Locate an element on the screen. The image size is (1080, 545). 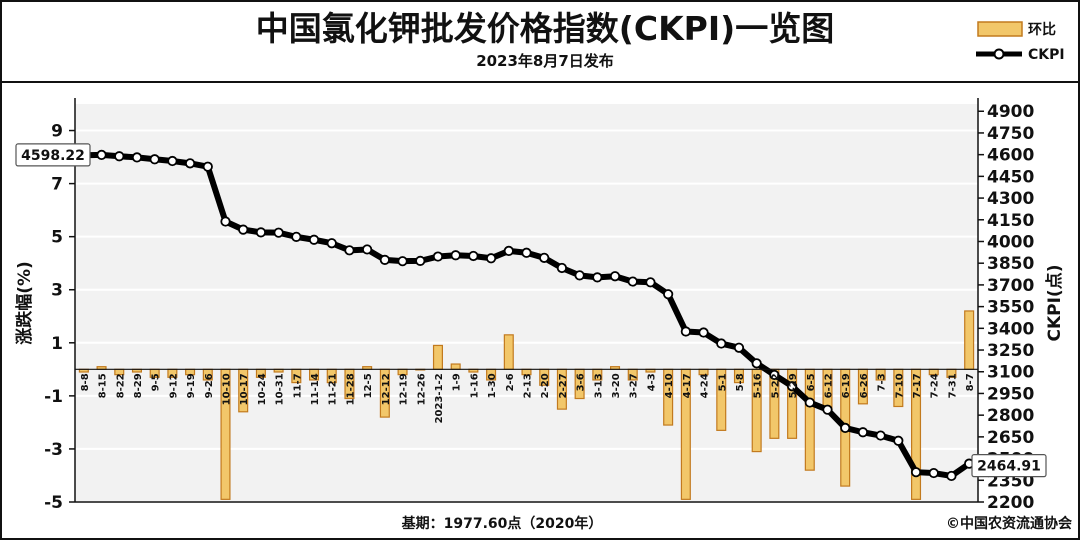
x-tick-label: 7-10 is located at coordinates (899, 385).